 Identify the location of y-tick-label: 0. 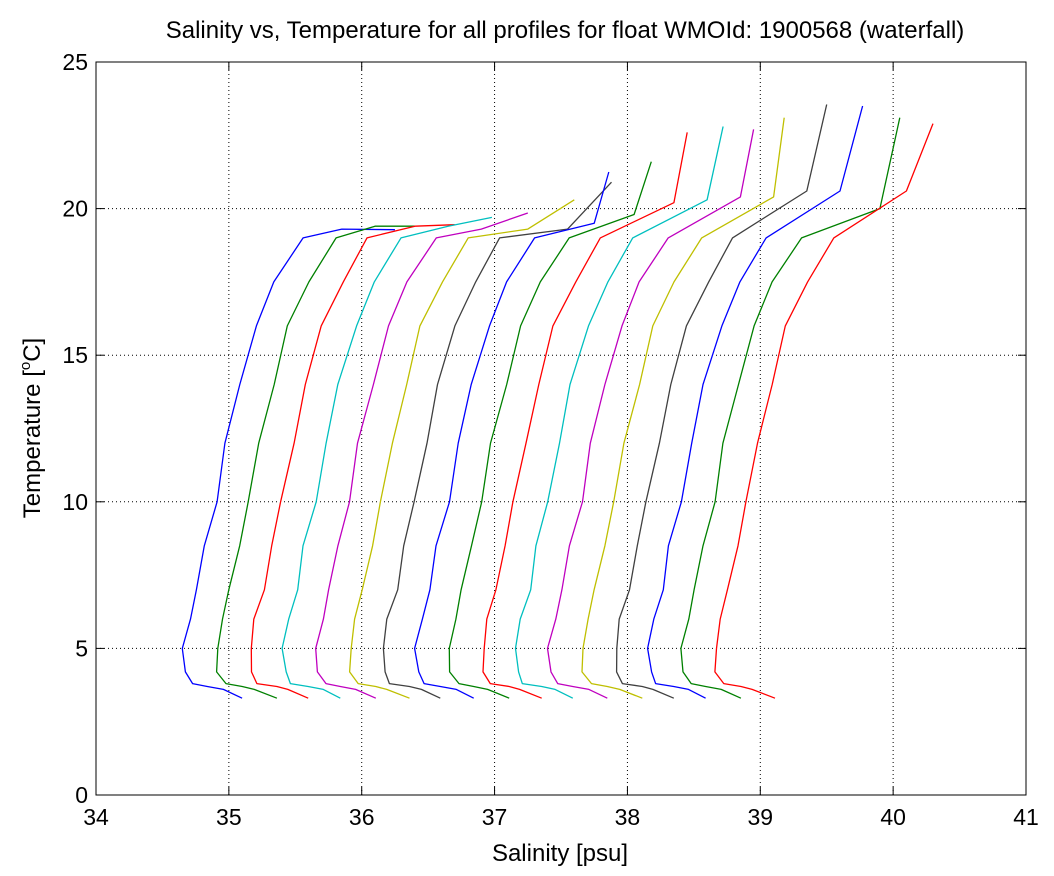
(81, 795).